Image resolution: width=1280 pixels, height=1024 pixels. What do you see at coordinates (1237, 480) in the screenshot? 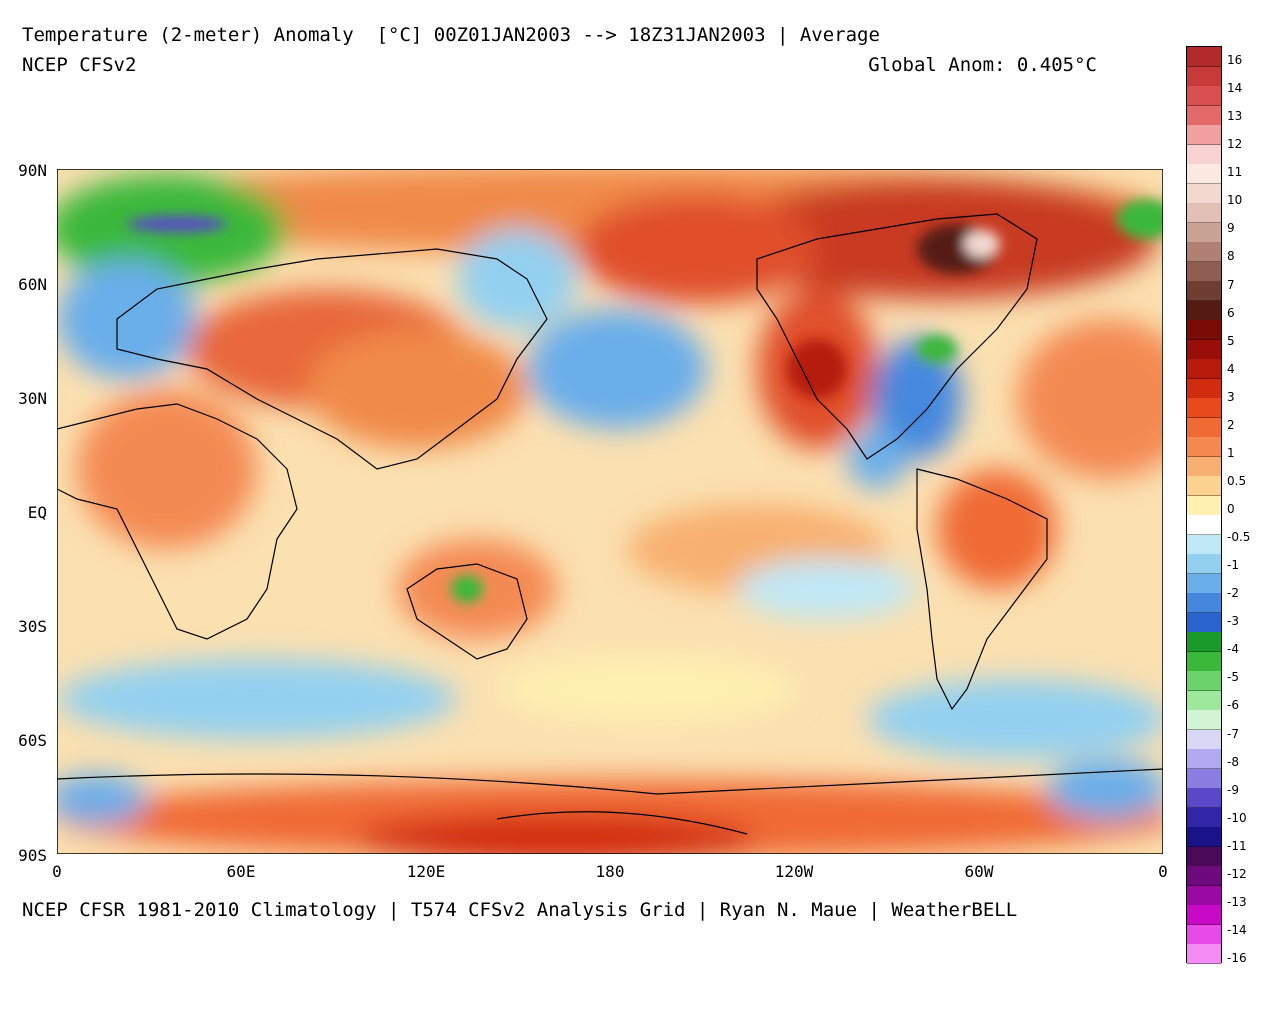
I see `colorbar-label: 0.5` at bounding box center [1237, 480].